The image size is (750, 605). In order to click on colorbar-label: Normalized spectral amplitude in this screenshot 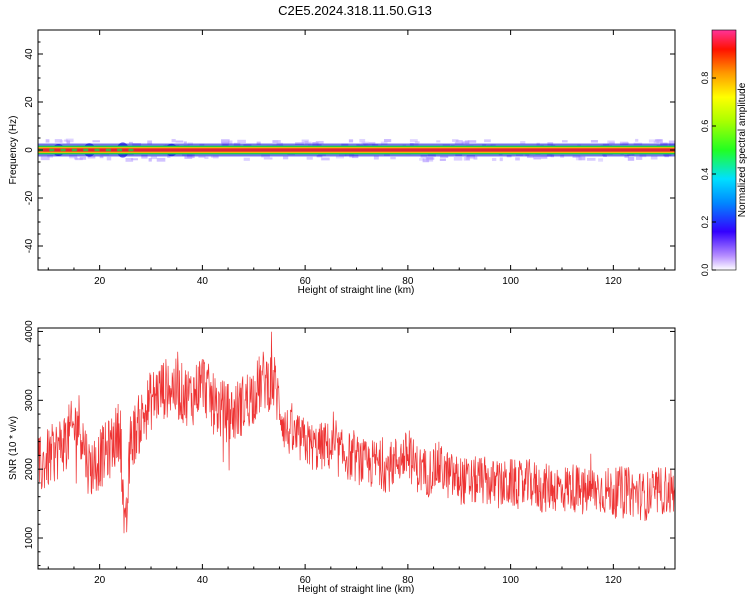, I will do `click(742, 149)`.